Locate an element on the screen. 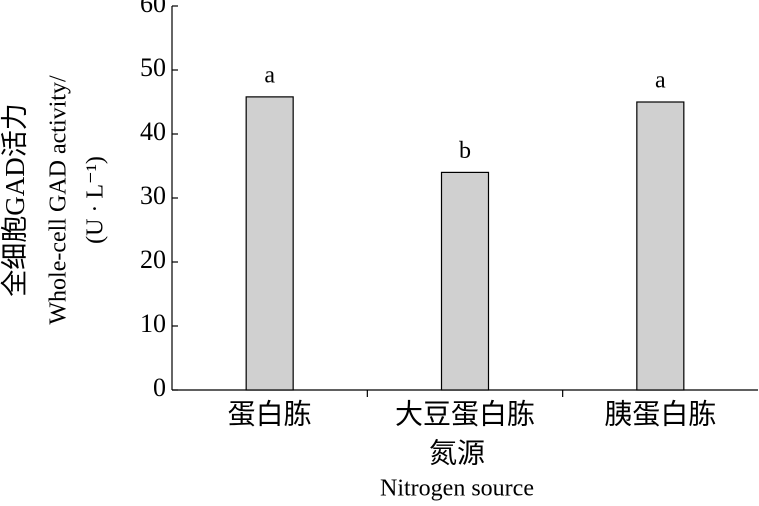 The image size is (759, 506). y-axis-label: Whole-cell GAD activity/ is located at coordinates (59, 200).